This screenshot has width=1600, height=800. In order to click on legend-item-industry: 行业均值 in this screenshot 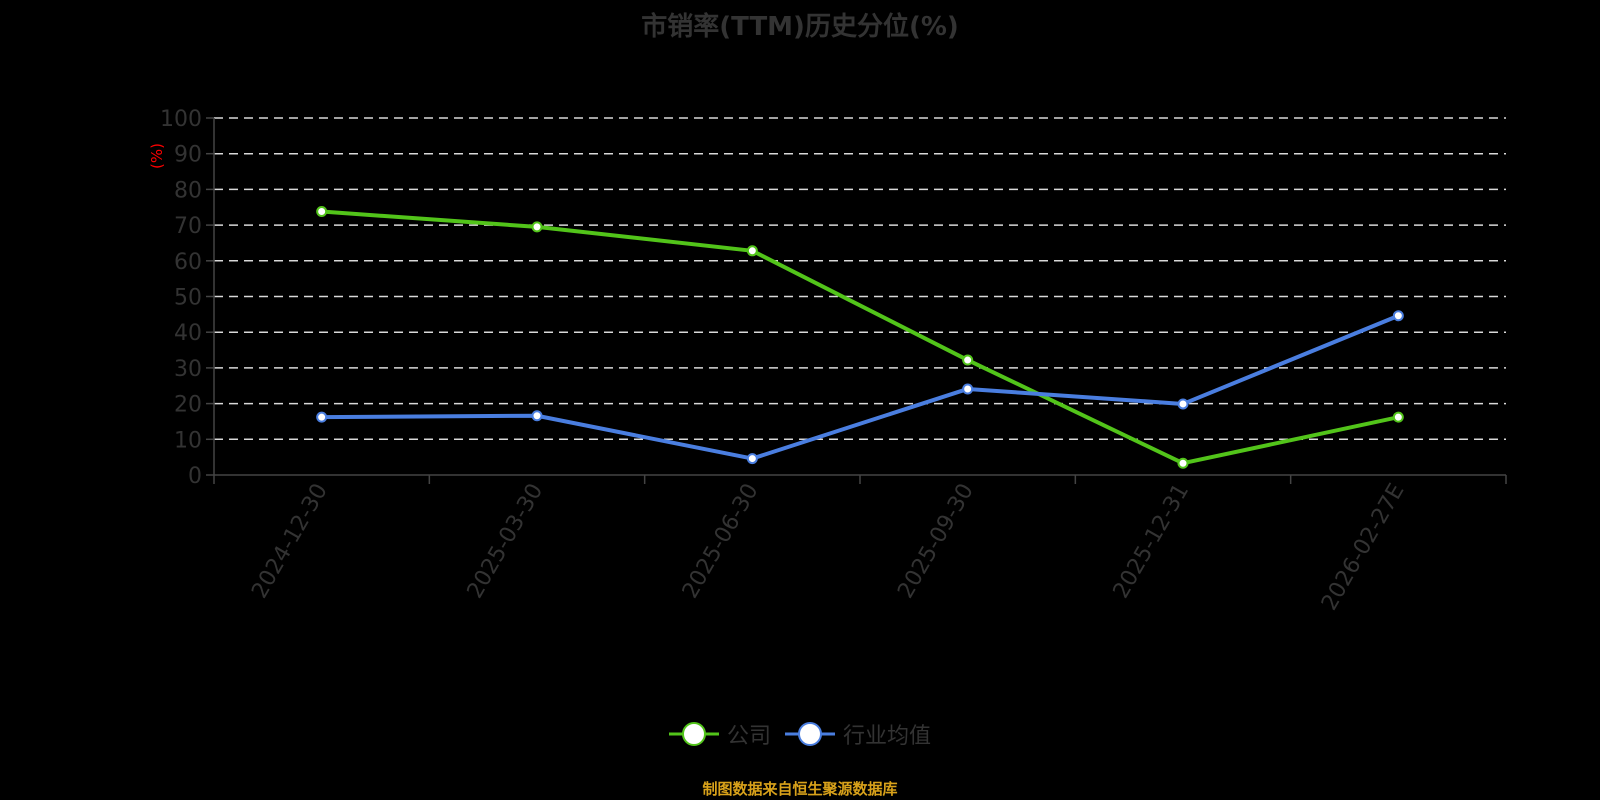, I will do `click(858, 734)`.